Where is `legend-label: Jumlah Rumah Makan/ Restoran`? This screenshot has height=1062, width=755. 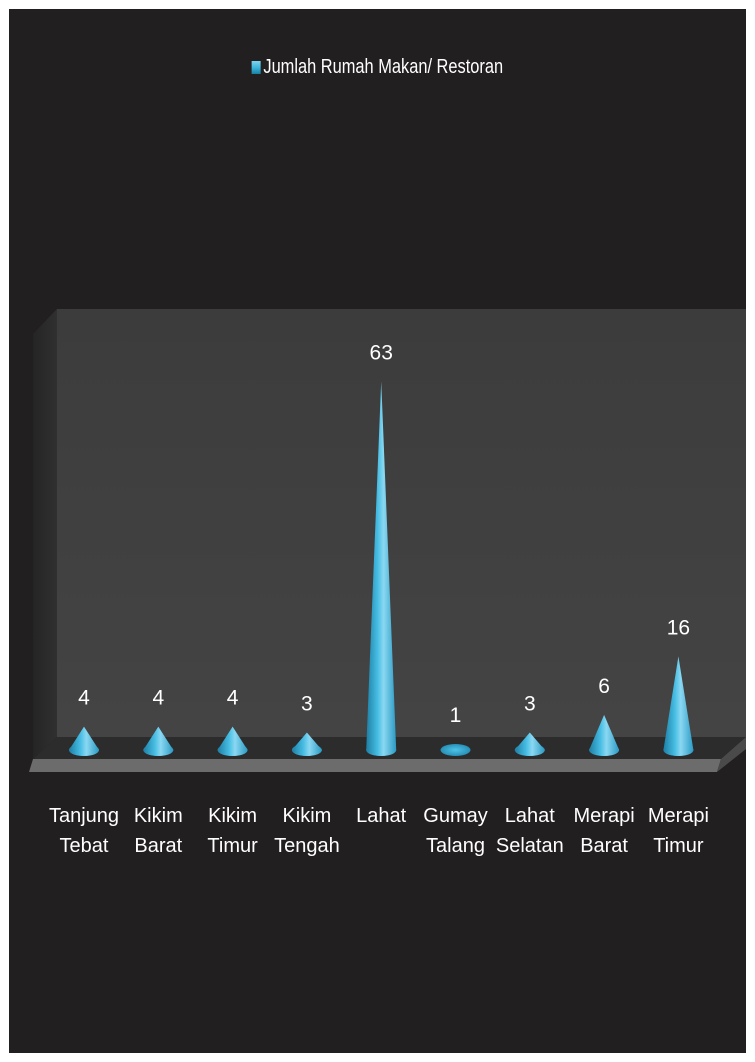 legend-label: Jumlah Rumah Makan/ Restoran is located at coordinates (383, 67).